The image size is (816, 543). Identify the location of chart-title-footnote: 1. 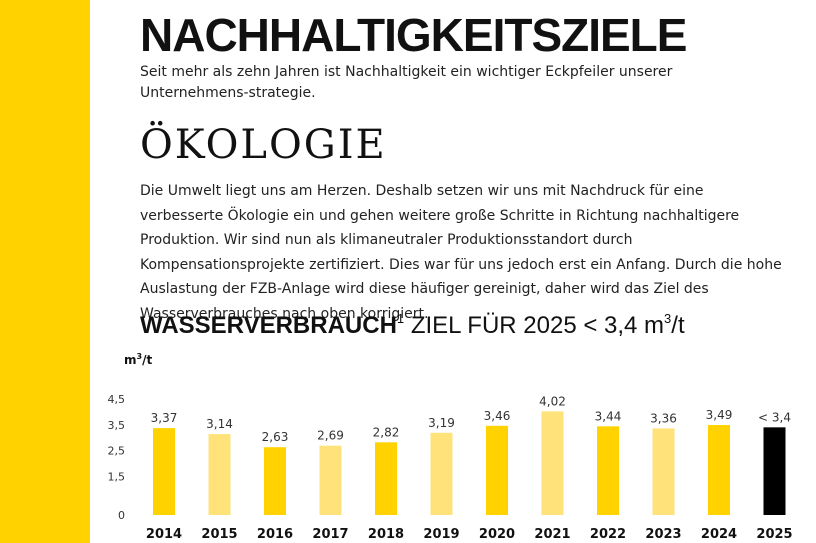
(400, 318).